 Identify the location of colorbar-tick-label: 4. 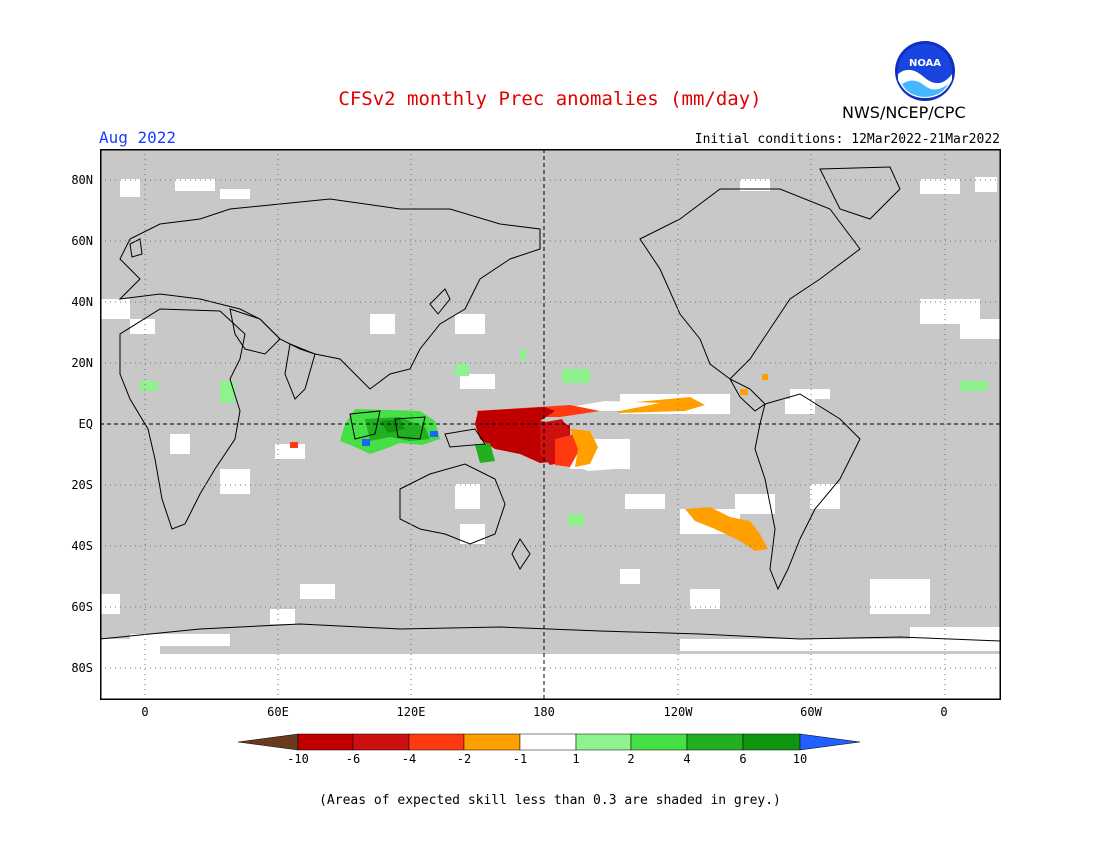
(687, 759).